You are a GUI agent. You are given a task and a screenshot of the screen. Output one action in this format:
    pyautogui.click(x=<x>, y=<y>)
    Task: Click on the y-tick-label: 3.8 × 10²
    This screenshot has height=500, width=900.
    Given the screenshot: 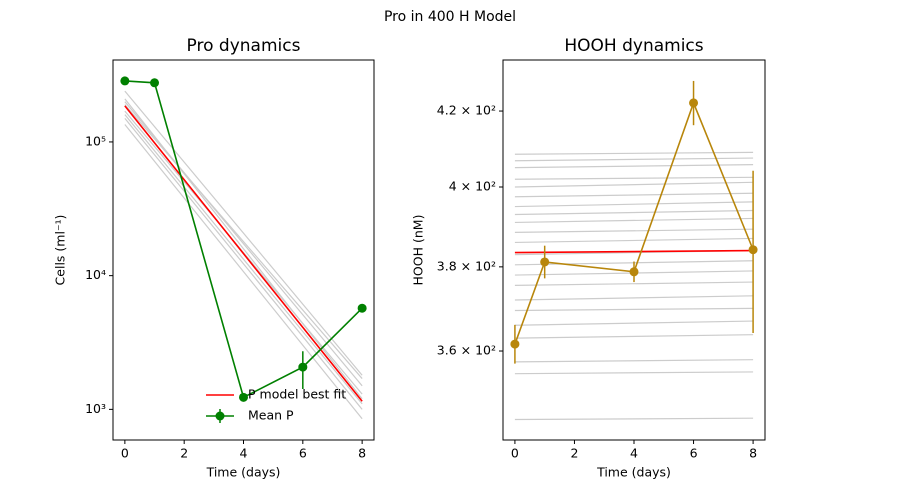 What is the action you would take?
    pyautogui.click(x=466, y=265)
    